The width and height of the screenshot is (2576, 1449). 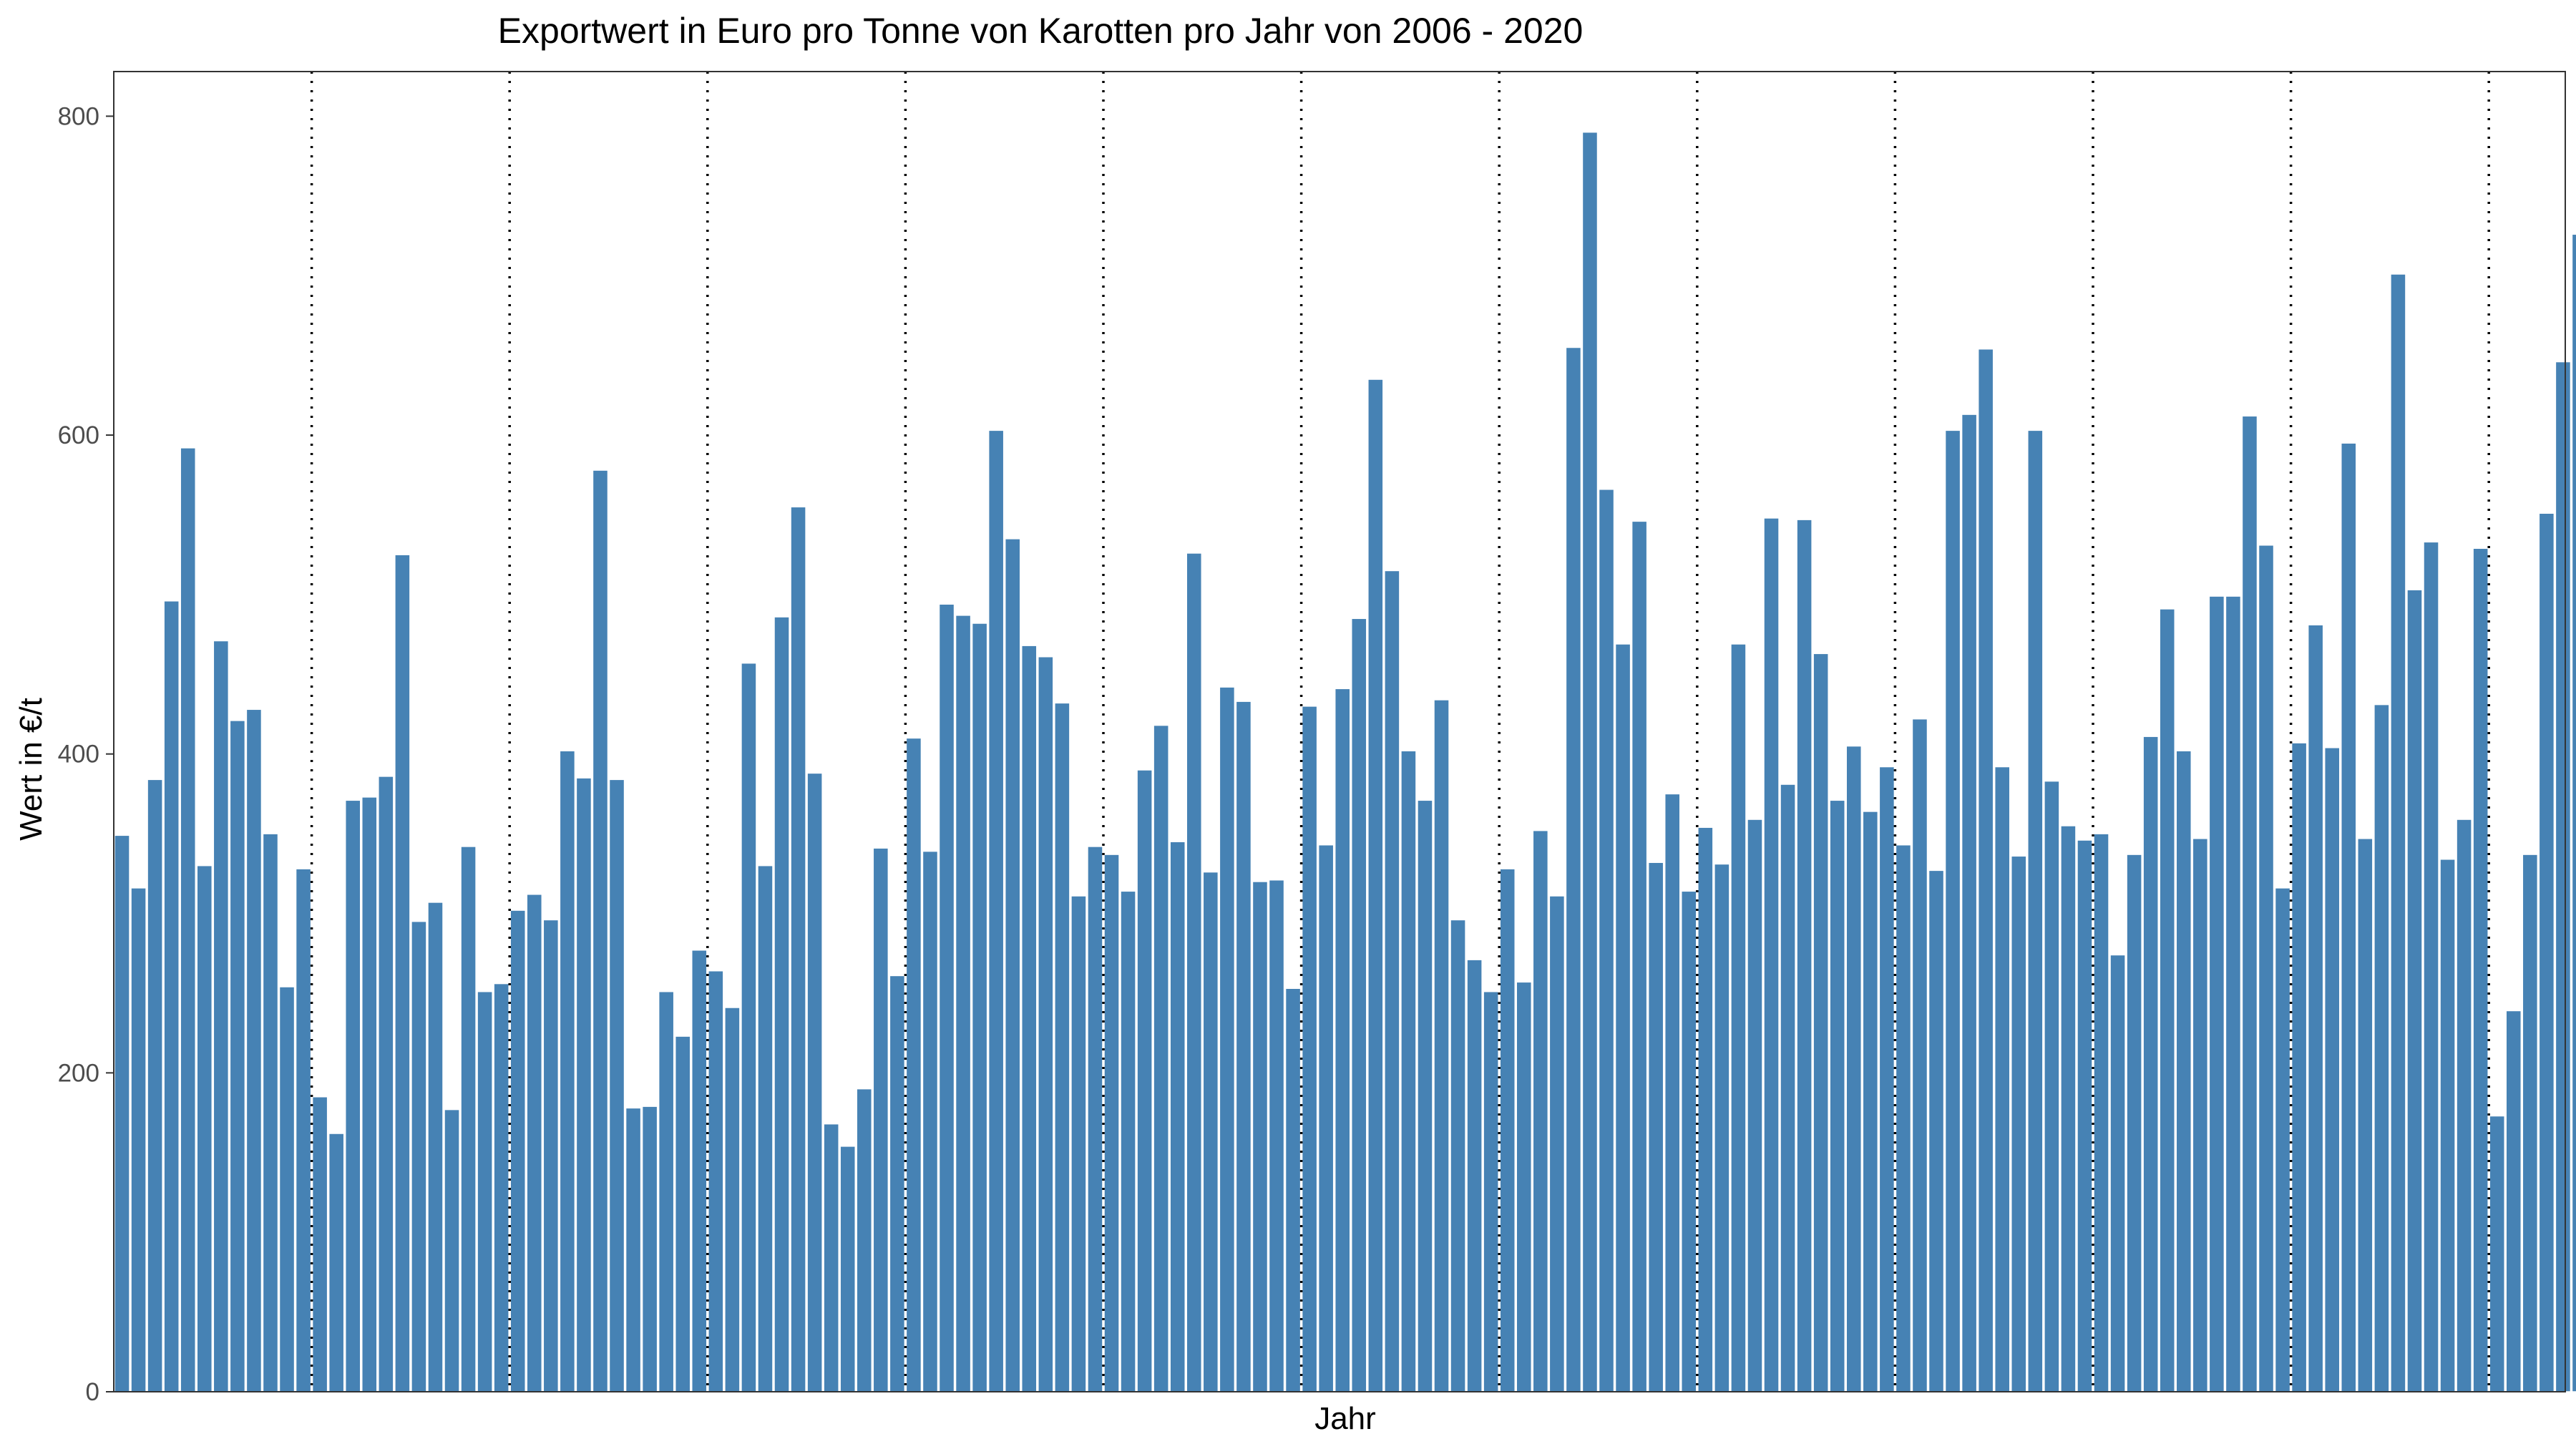 What do you see at coordinates (86, 754) in the screenshot?
I see `y-axis: 0 200 400 600 800` at bounding box center [86, 754].